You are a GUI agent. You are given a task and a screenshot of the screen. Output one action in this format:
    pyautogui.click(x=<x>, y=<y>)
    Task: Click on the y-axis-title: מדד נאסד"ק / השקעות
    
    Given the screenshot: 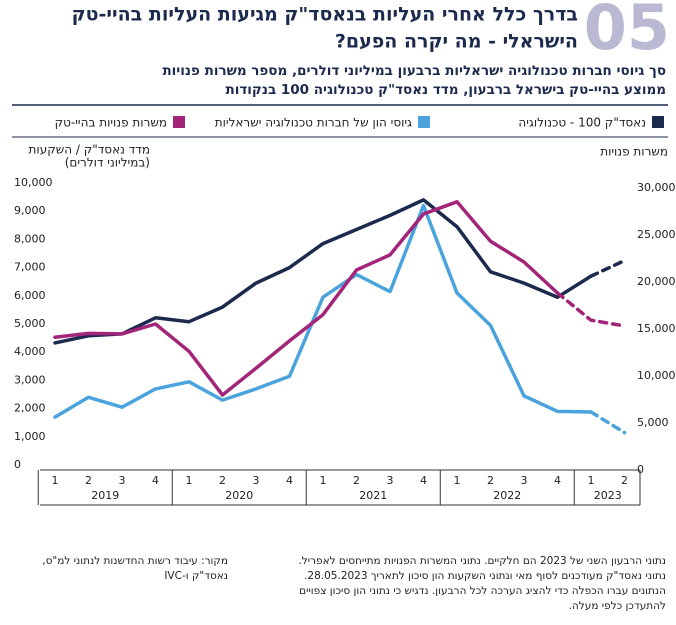 What is the action you would take?
    pyautogui.click(x=89, y=150)
    